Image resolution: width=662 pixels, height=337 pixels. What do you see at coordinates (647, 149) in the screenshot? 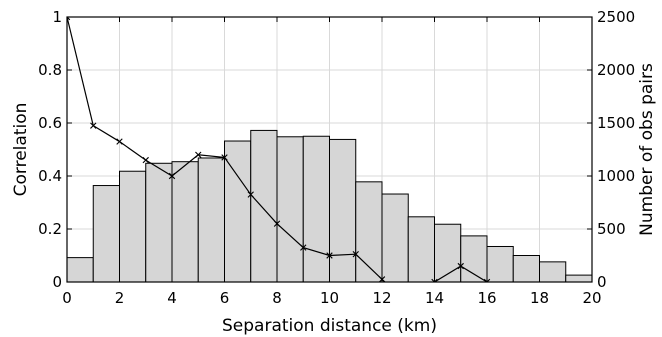
I see `y-axis-right-label: Number of obs pairs` at bounding box center [647, 149].